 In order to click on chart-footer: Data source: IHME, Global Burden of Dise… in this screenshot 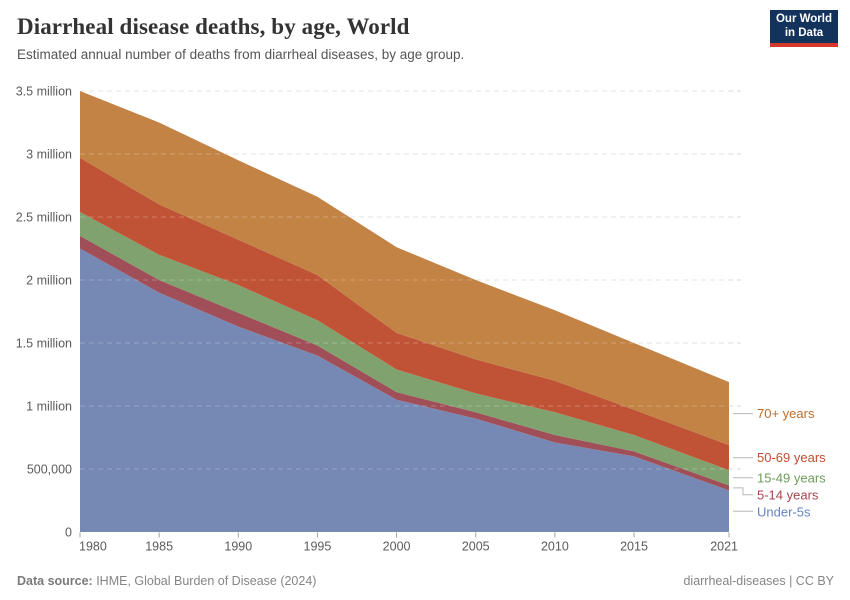, I will do `click(425, 581)`.